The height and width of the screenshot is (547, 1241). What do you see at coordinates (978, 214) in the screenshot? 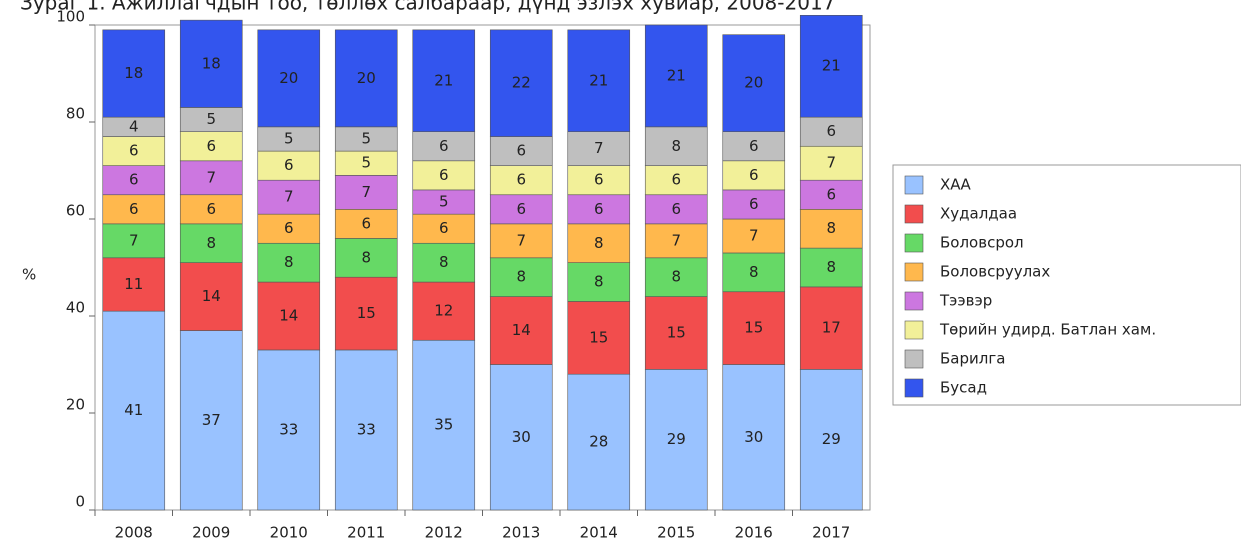
I see `legend-label: Худалдаа` at bounding box center [978, 214].